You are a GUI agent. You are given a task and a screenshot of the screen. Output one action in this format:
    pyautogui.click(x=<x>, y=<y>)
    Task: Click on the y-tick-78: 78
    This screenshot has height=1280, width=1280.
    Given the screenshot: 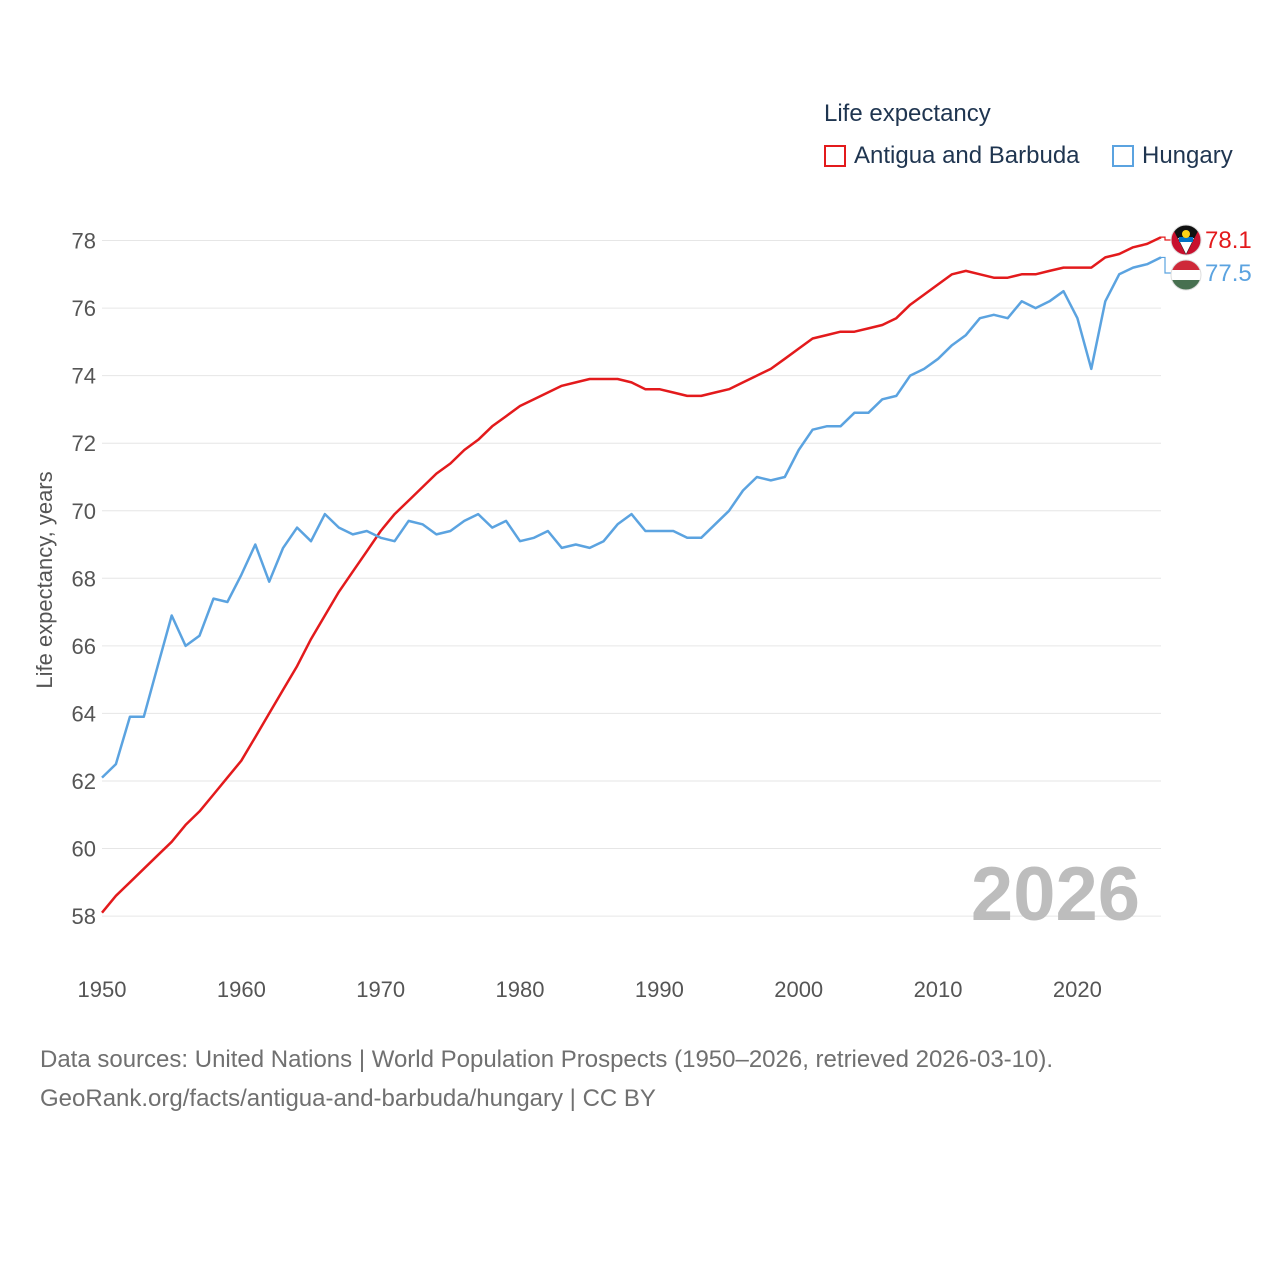 What is the action you would take?
    pyautogui.click(x=84, y=241)
    